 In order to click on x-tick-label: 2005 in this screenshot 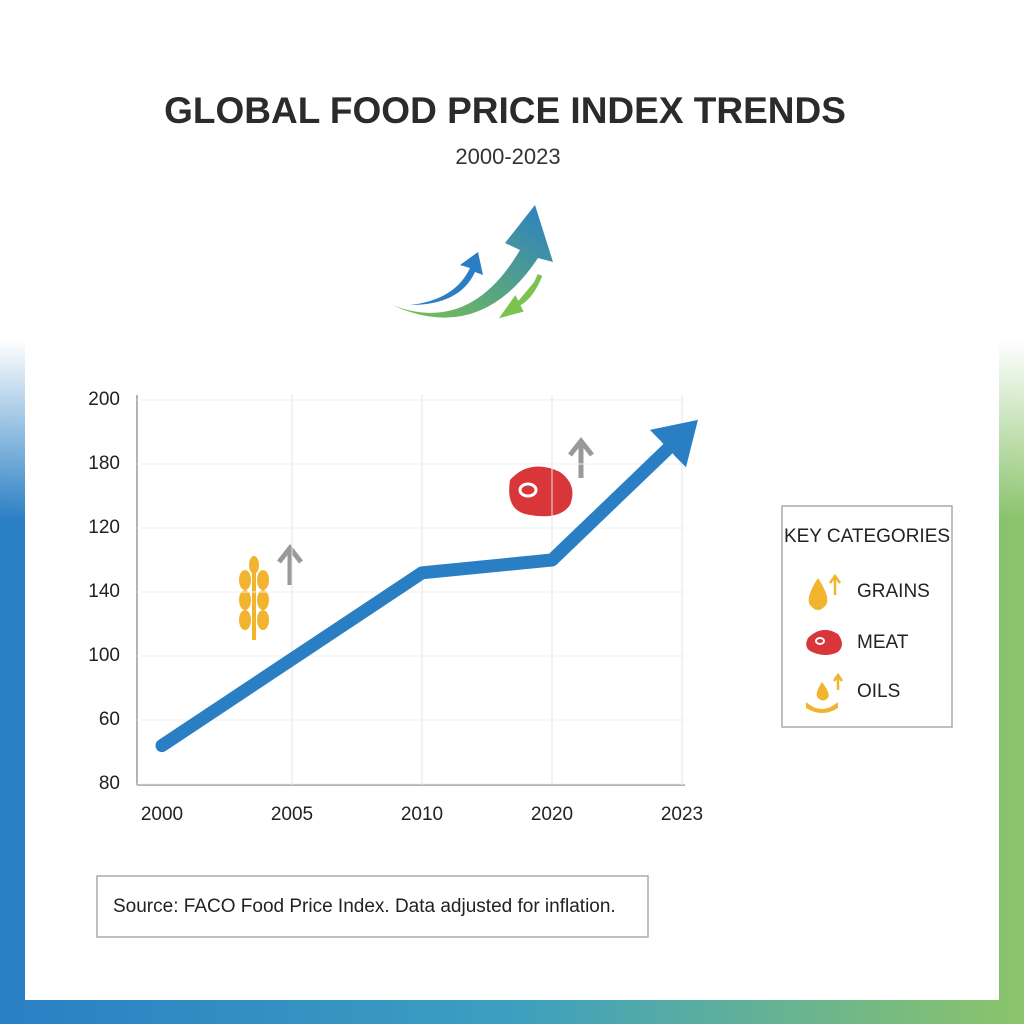, I will do `click(292, 814)`.